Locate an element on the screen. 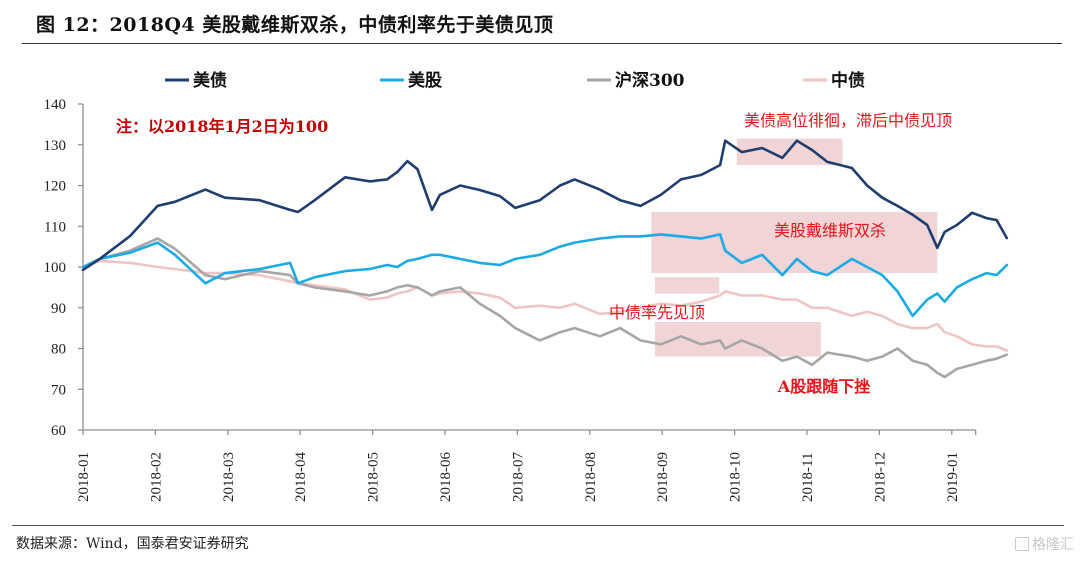 Image resolution: width=1080 pixels, height=561 pixels. footer-divider is located at coordinates (538, 525).